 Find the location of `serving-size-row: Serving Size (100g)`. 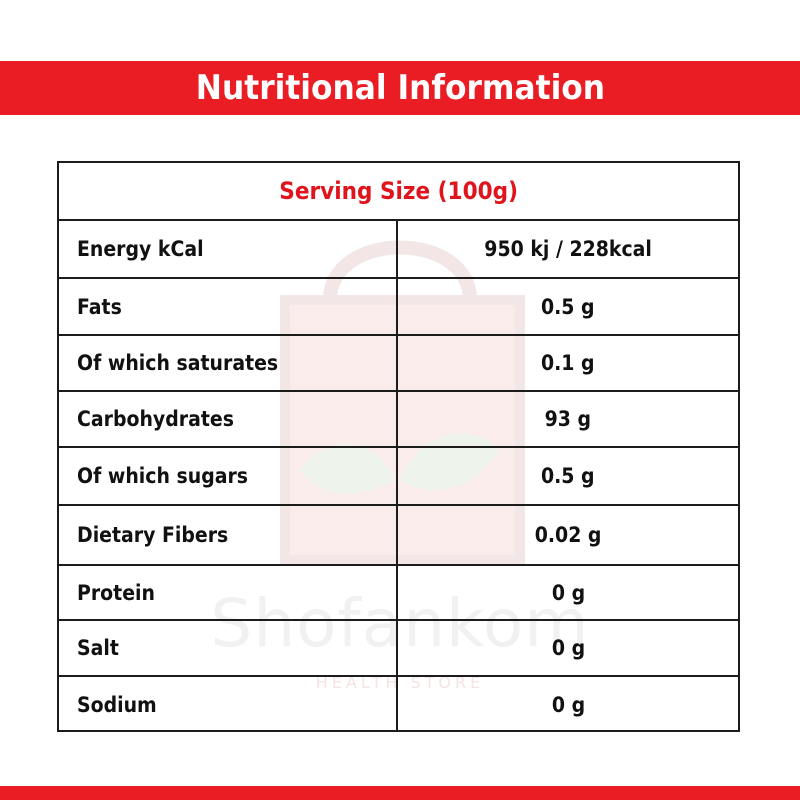

serving-size-row: Serving Size (100g) is located at coordinates (398, 192).